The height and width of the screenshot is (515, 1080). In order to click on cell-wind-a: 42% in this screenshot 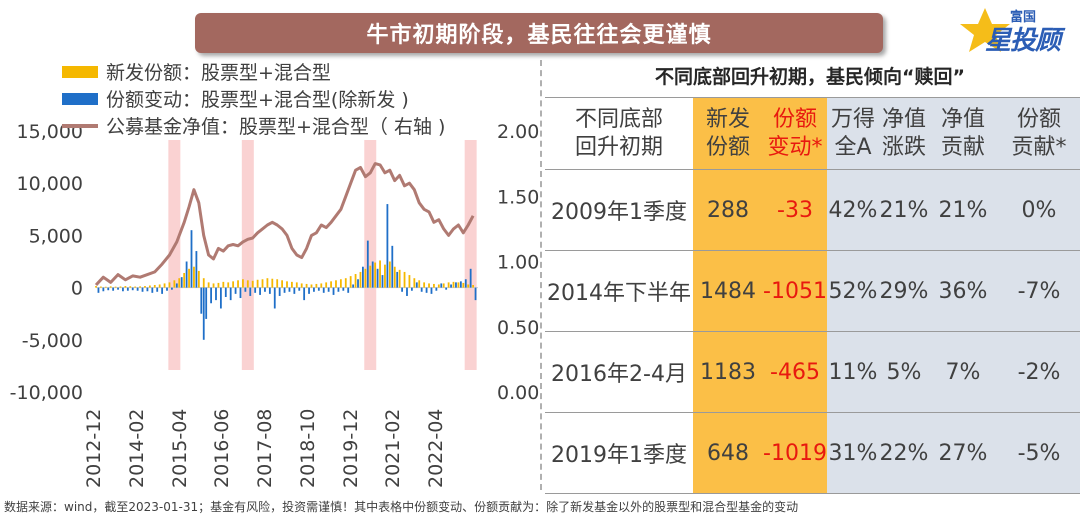, I will do `click(853, 210)`.